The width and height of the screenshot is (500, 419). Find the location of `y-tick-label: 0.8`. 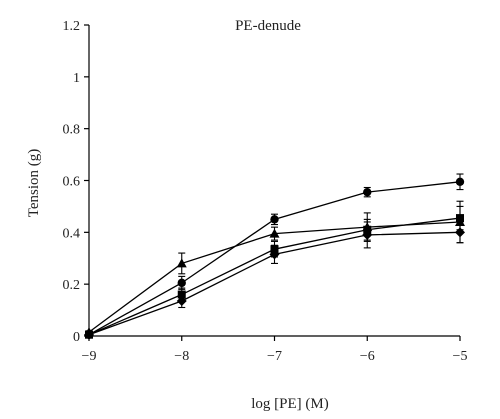

y-tick-label: 0.8 is located at coordinates (72, 130).